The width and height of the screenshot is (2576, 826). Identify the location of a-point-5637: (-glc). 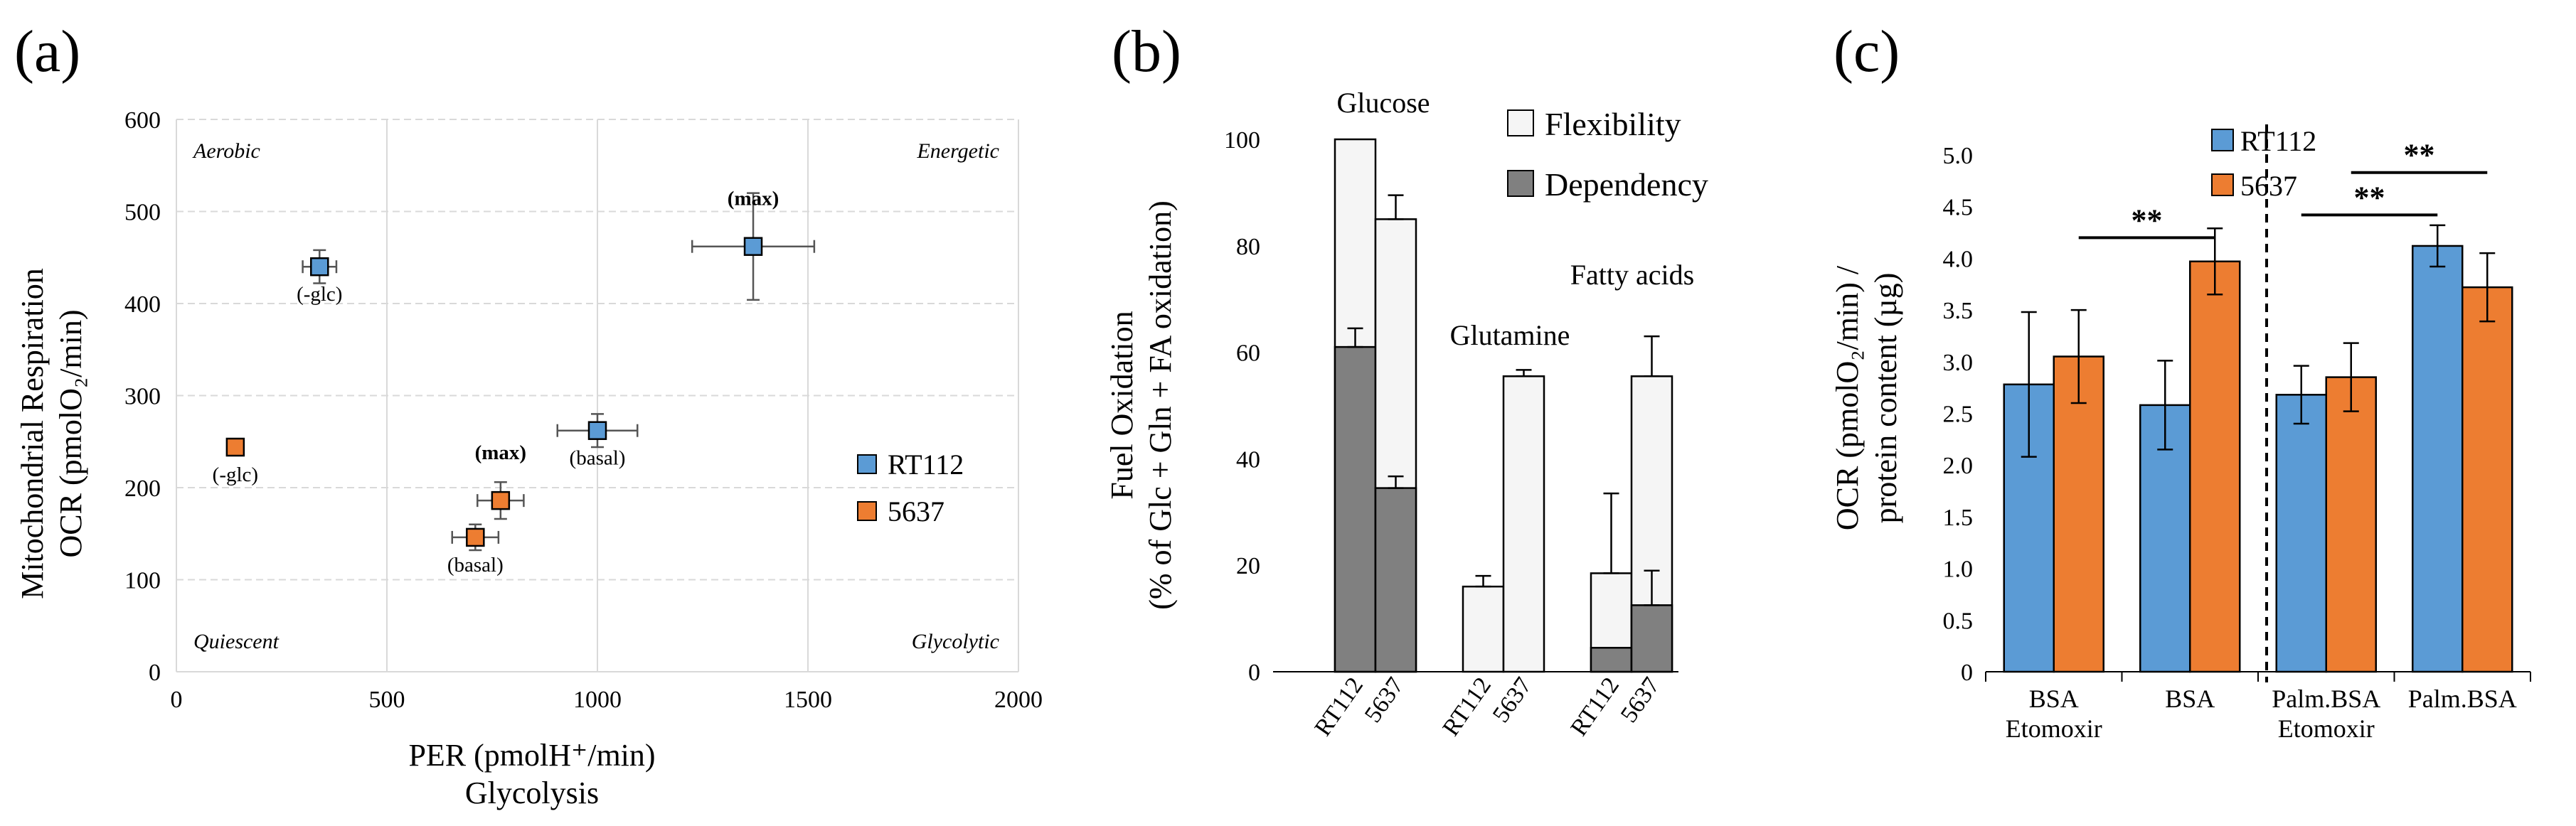
(235, 461).